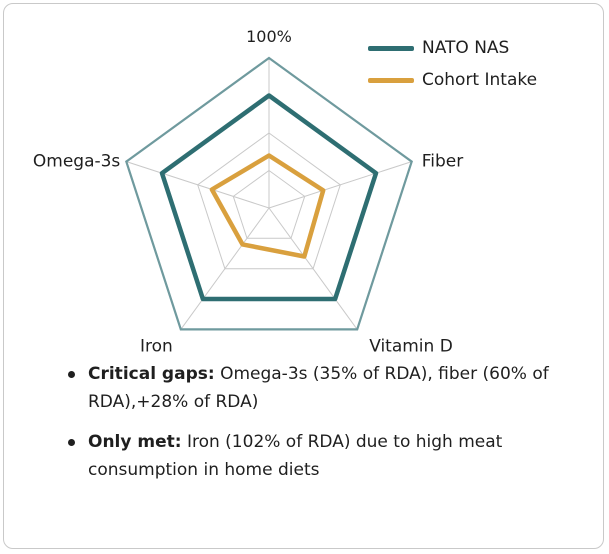 The image size is (609, 554). I want to click on axis-label-vitamin-d: Vitamin D, so click(411, 346).